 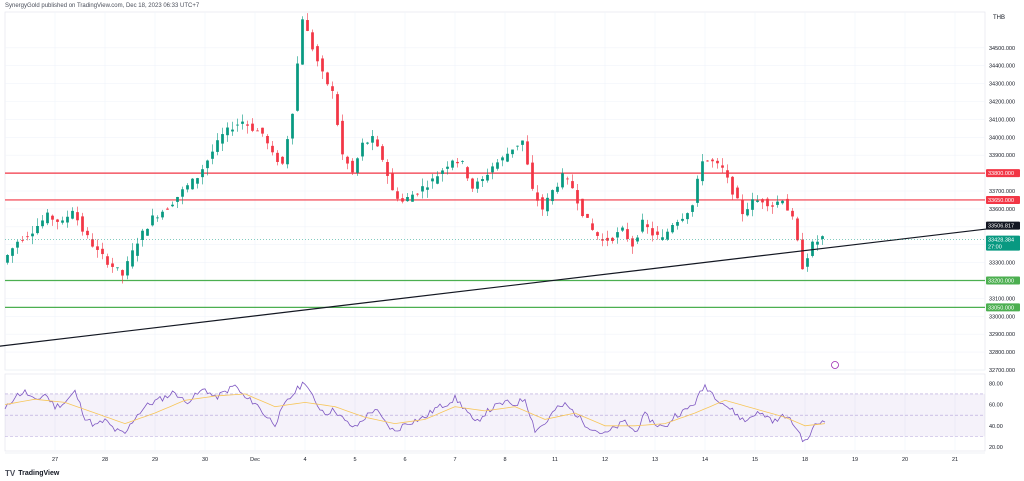 I want to click on event-marker-icon, so click(x=835, y=365).